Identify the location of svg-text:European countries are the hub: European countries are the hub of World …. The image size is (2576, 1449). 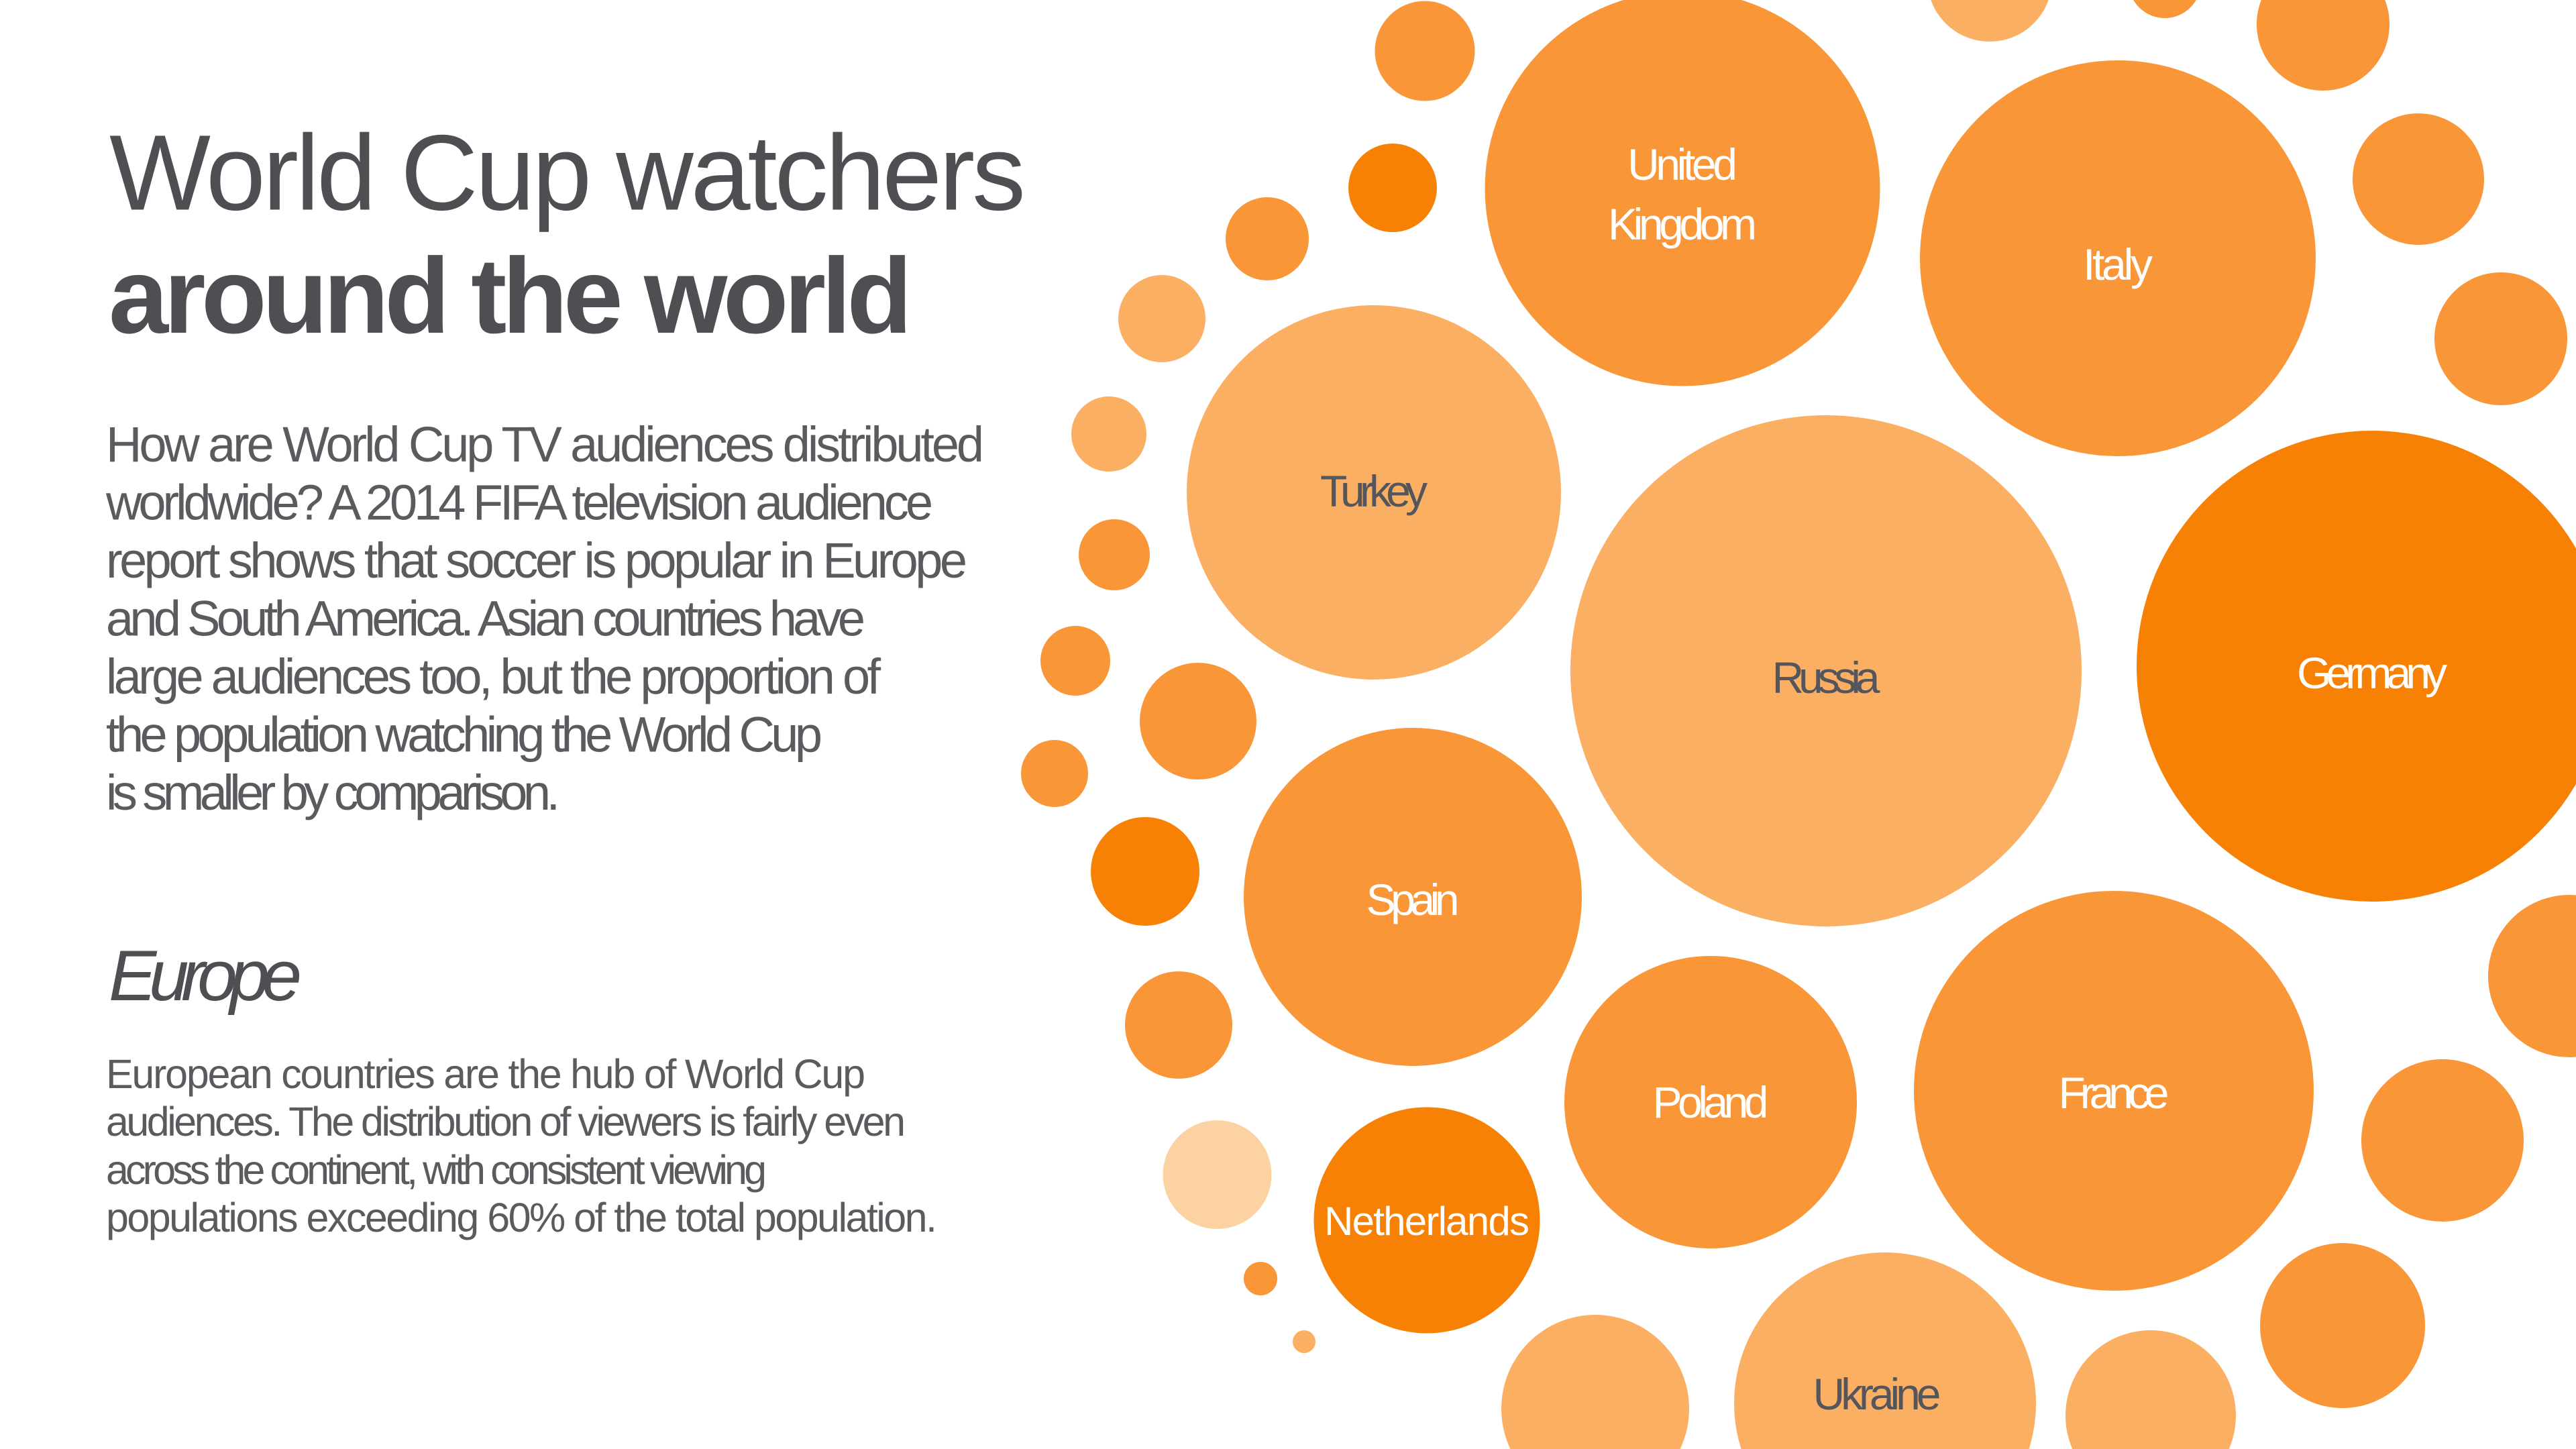
(485, 1074).